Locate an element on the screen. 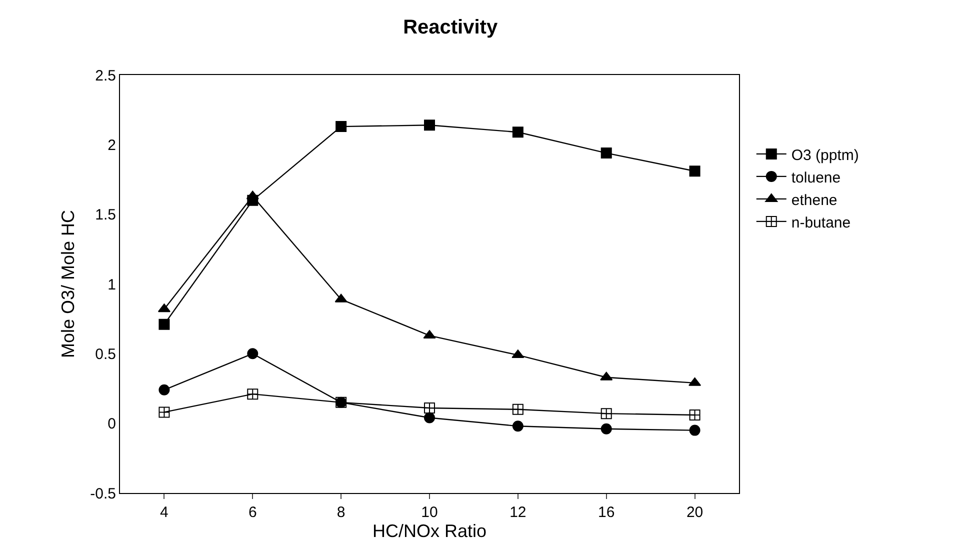  y-axis-title: Mole O3/ Mole HC is located at coordinates (68, 284).